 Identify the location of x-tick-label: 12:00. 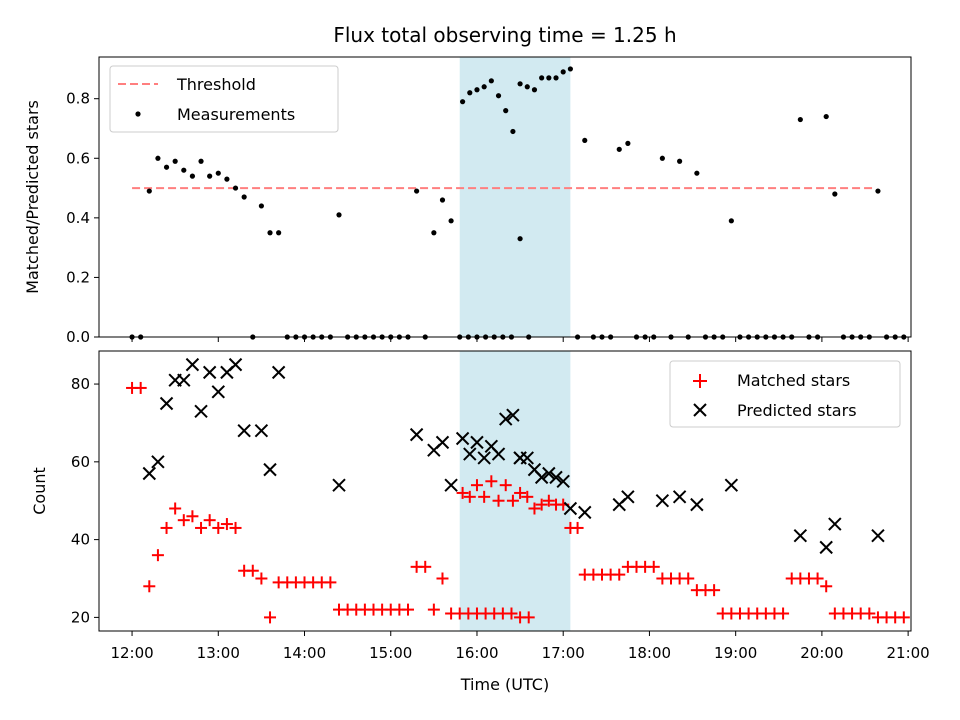
(131, 653).